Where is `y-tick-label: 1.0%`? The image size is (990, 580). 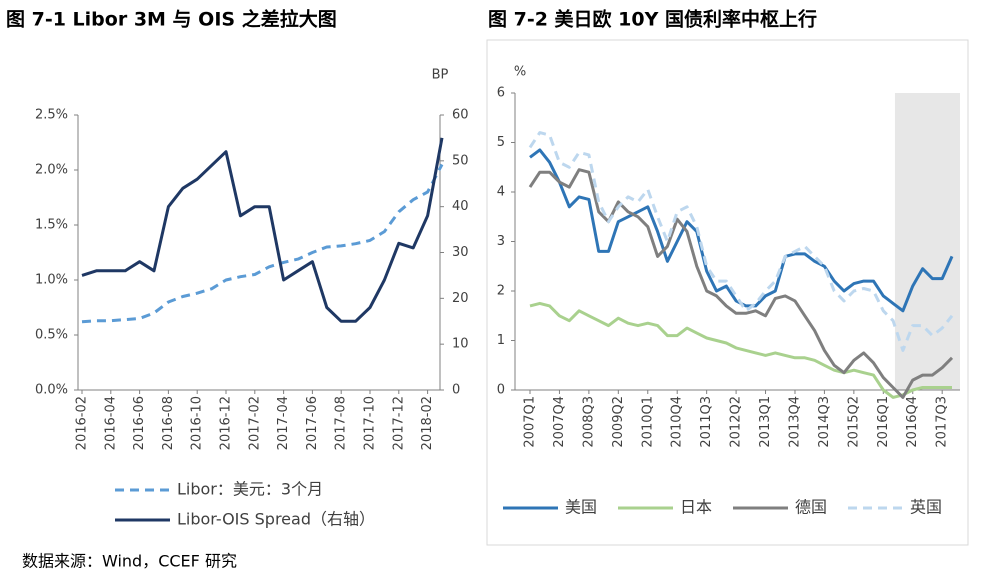 y-tick-label: 1.0% is located at coordinates (51, 280).